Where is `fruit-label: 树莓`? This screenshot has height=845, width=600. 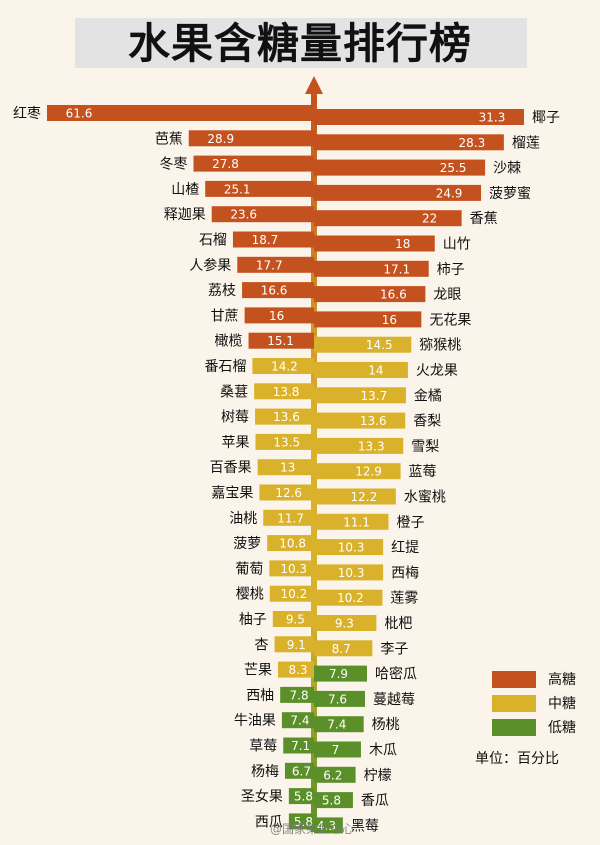
fruit-label: 树莓 is located at coordinates (235, 418).